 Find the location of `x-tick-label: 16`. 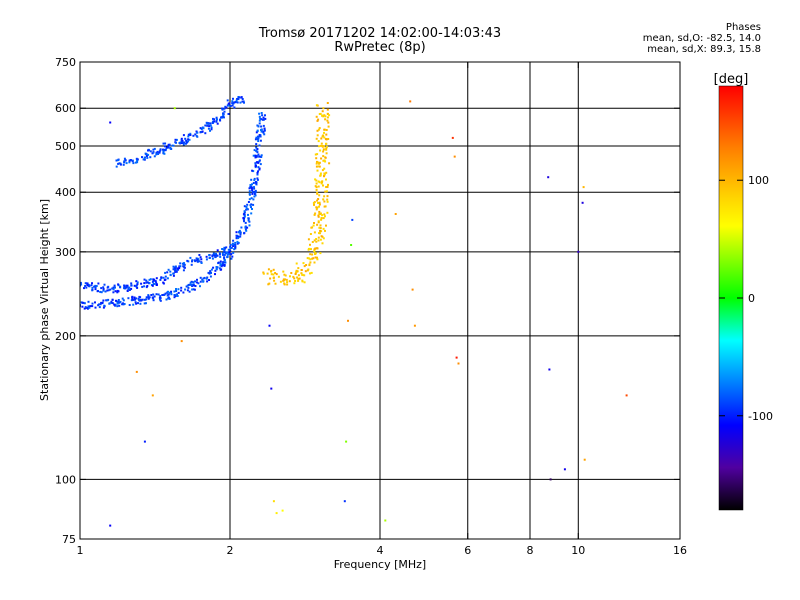

x-tick-label: 16 is located at coordinates (680, 550).